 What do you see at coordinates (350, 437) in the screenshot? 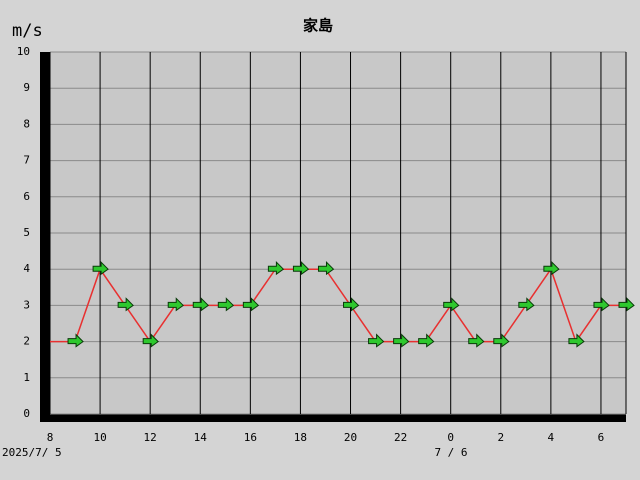
I see `x-tick-label: 20` at bounding box center [350, 437].